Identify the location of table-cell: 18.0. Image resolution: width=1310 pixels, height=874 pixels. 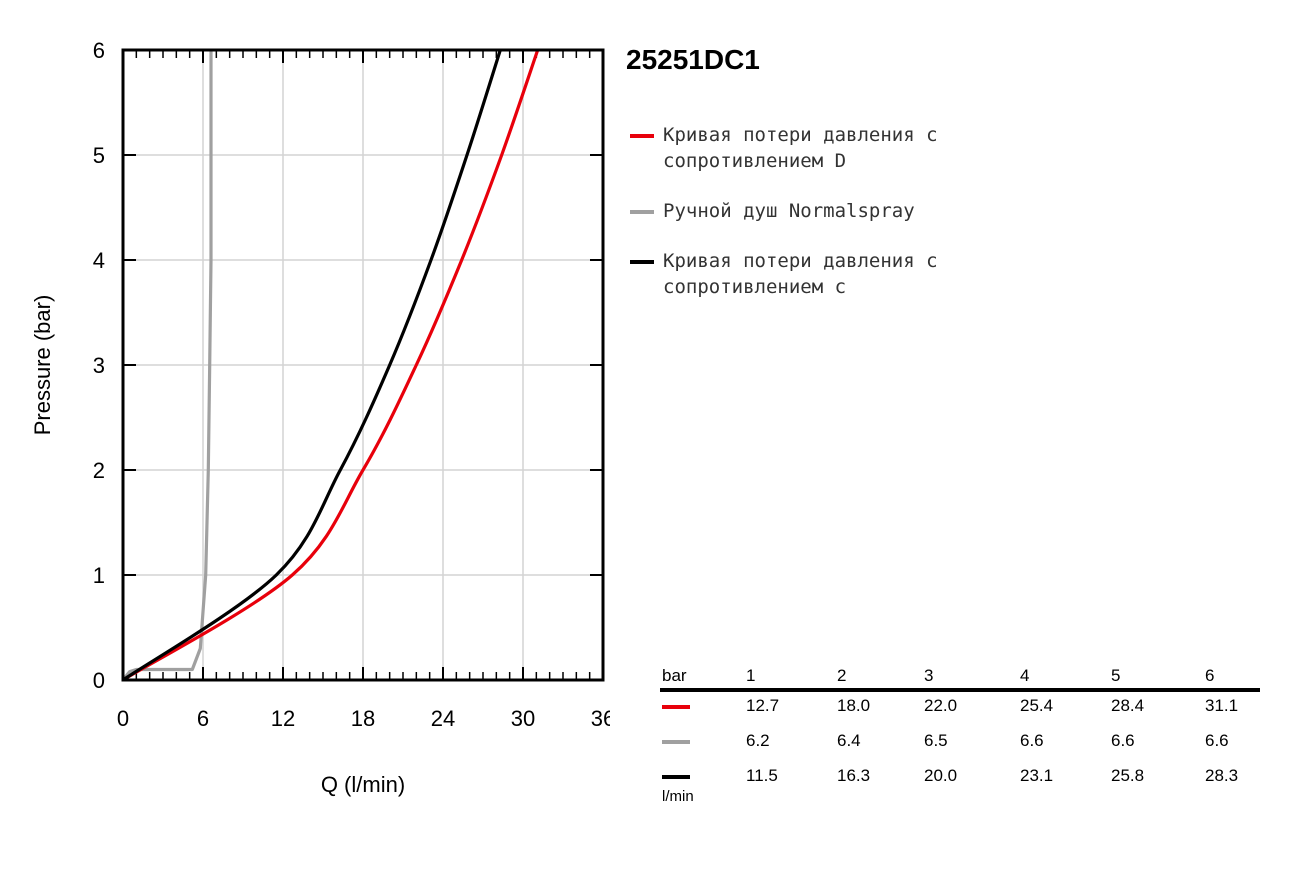
(854, 705).